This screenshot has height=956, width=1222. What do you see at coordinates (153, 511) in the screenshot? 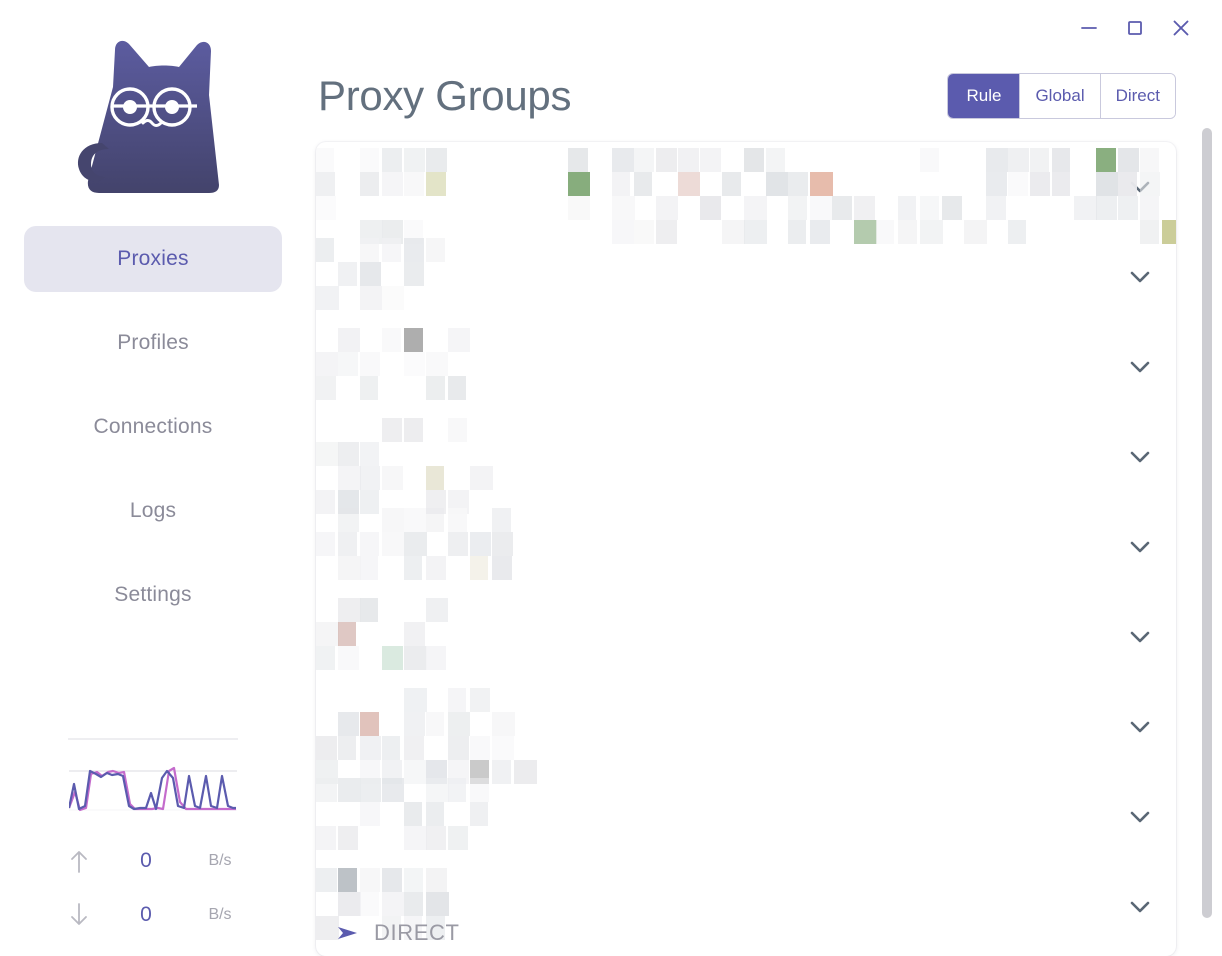
I see `sidebar-item-logs: Logs` at bounding box center [153, 511].